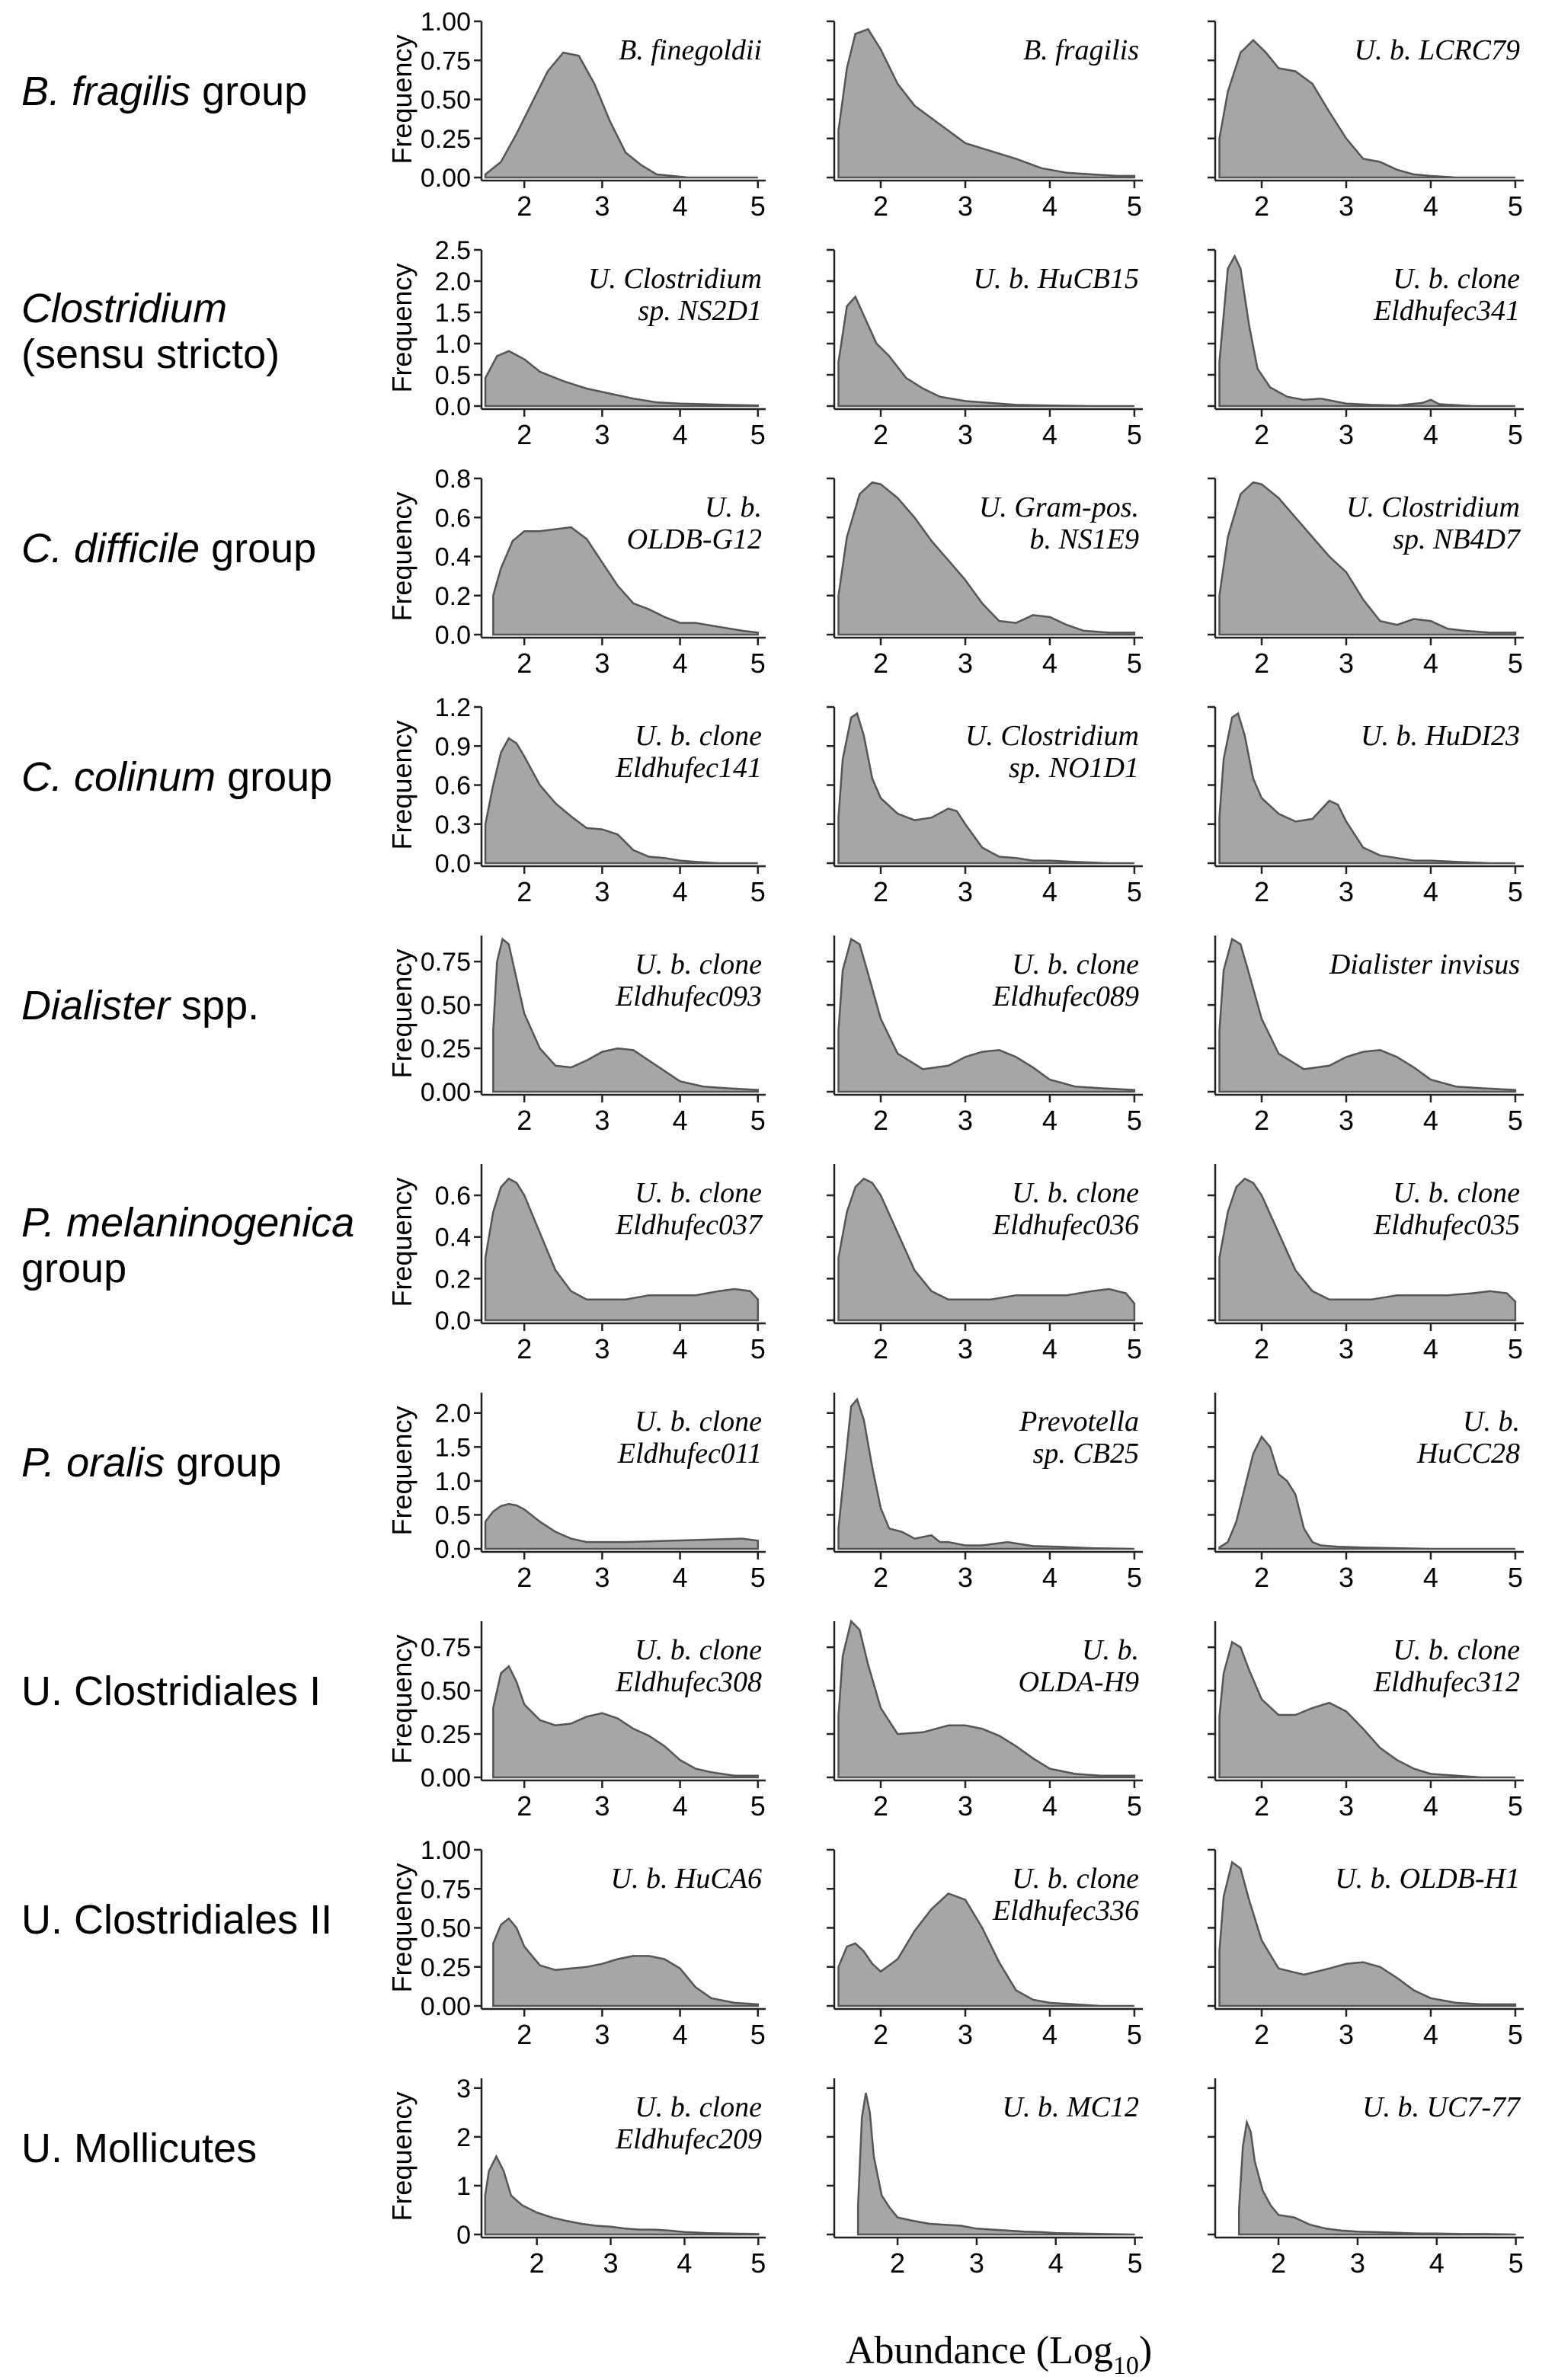  What do you see at coordinates (1079, 1438) in the screenshot?
I see `species-label: Prevotella sp. CB25` at bounding box center [1079, 1438].